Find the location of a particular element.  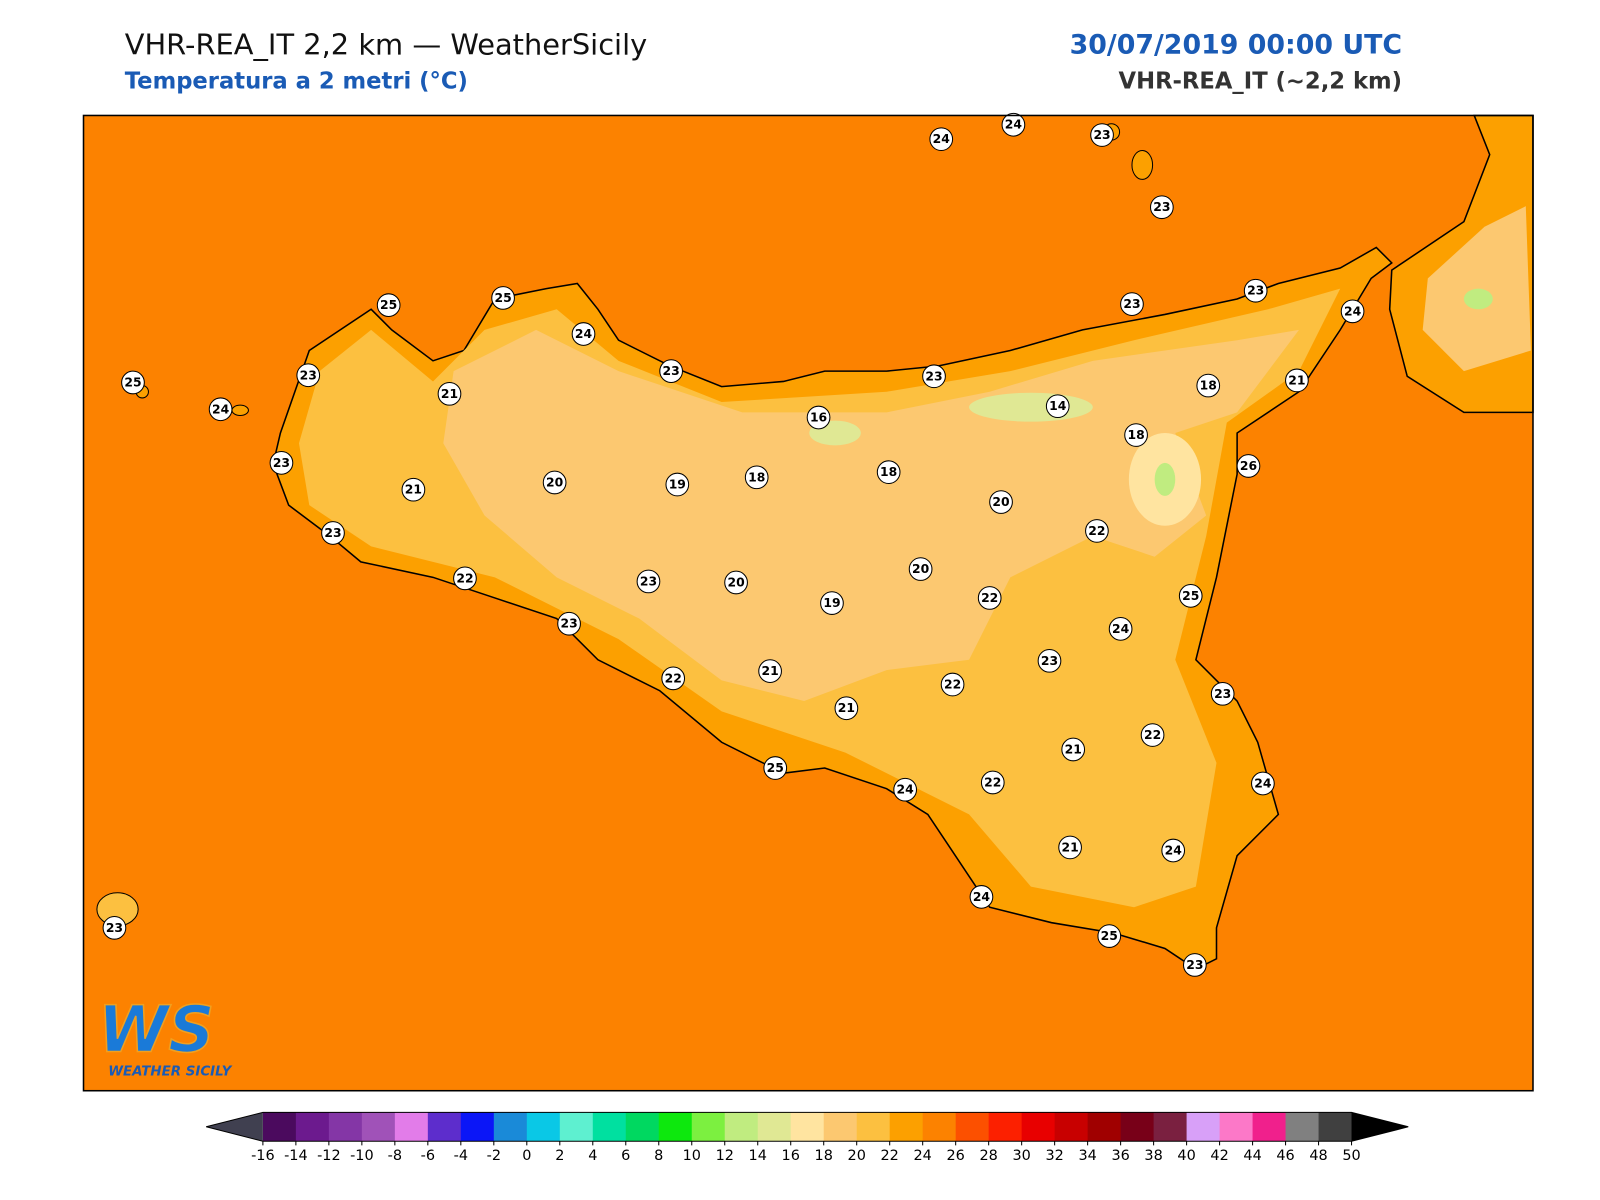

colorbar-tick-label: 14 is located at coordinates (758, 1156).